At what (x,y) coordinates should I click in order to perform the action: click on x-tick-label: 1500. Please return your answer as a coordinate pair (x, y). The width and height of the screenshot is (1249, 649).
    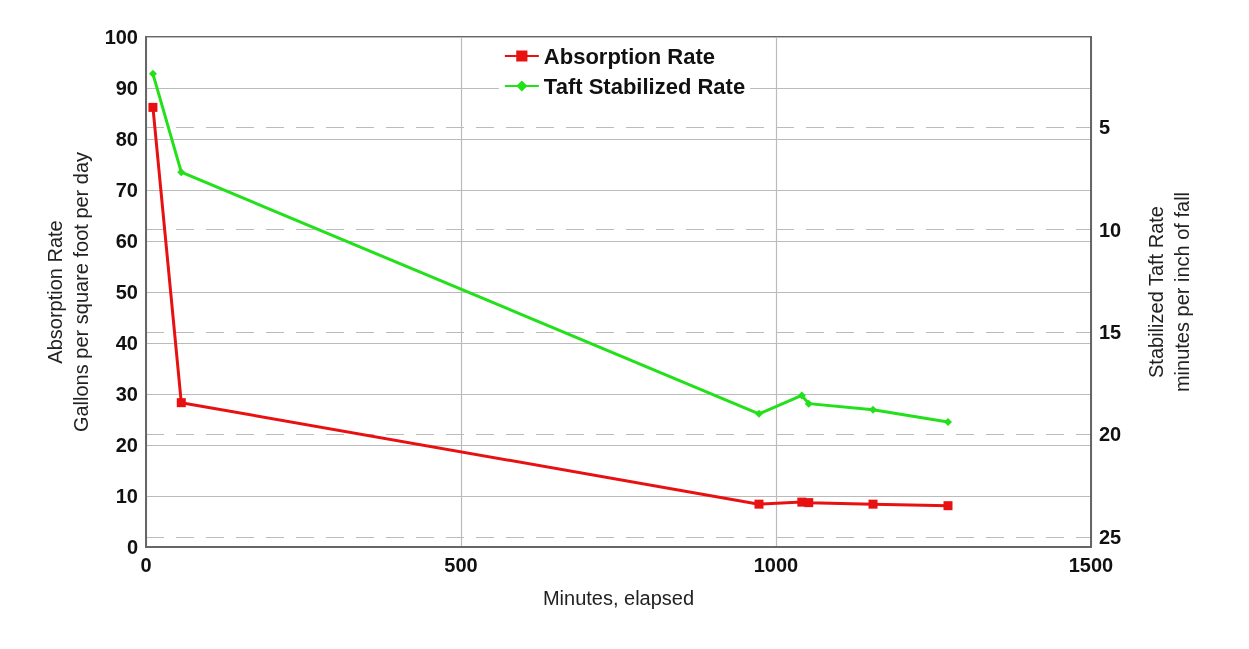
    Looking at the image, I should click on (1091, 565).